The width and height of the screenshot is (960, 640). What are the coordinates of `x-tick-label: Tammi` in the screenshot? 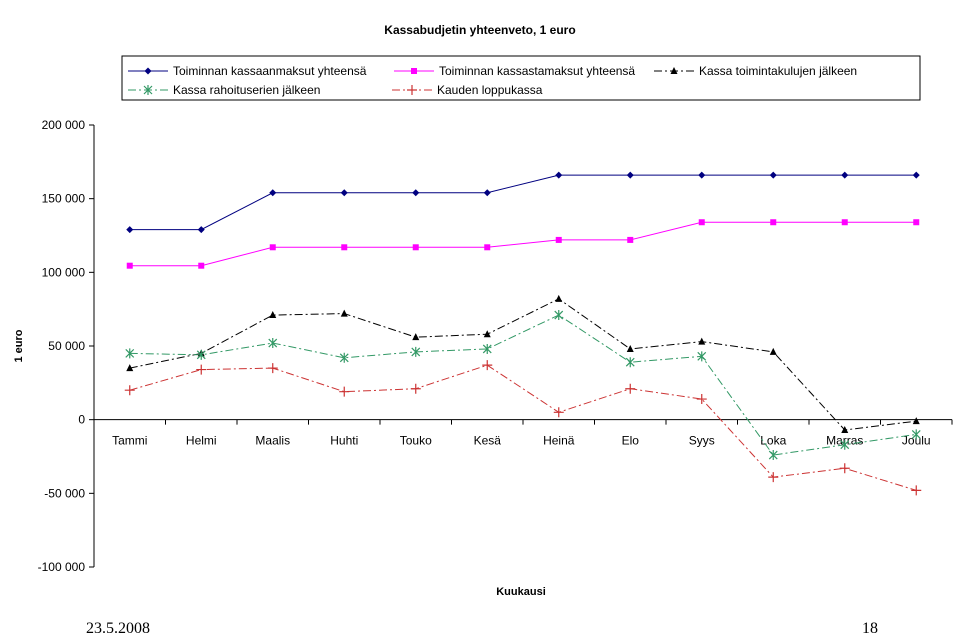 It's located at (129, 441).